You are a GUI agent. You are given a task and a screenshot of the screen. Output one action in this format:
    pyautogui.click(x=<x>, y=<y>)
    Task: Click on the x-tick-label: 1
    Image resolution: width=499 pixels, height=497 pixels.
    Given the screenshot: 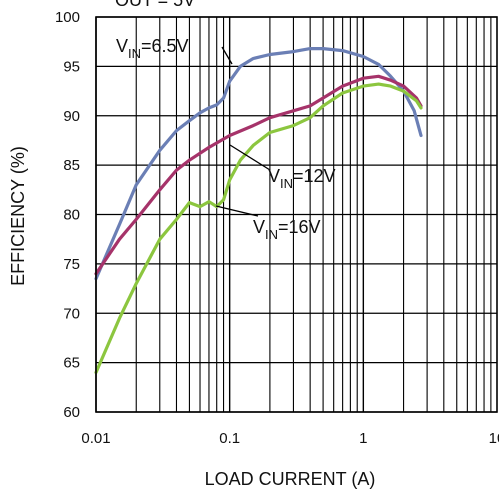 What is the action you would take?
    pyautogui.click(x=363, y=438)
    